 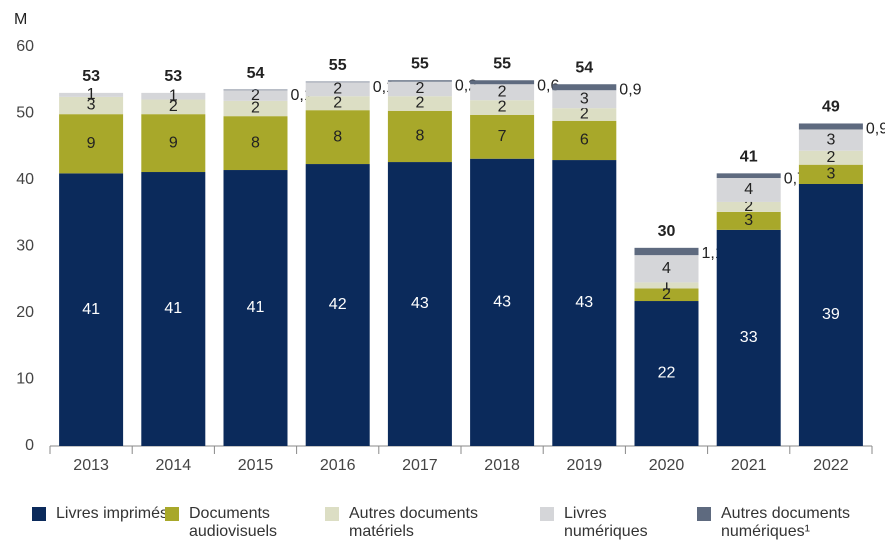 What do you see at coordinates (20, 19) in the screenshot?
I see `y-axis-label: M` at bounding box center [20, 19].